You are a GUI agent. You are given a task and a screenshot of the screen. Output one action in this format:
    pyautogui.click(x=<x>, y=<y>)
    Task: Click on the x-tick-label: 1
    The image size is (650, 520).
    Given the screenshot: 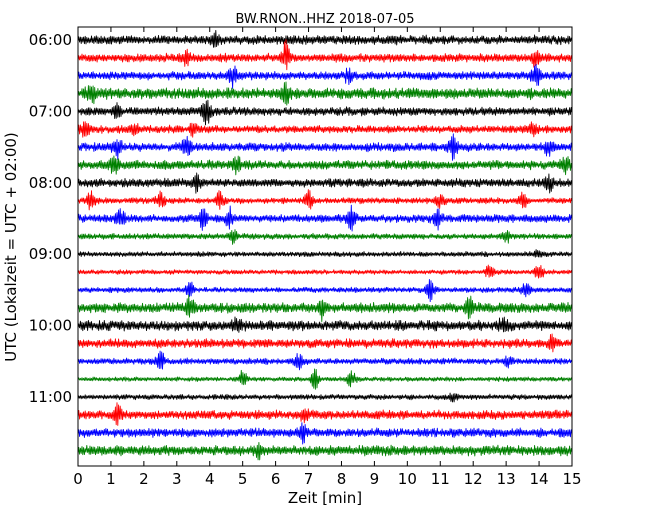 What is the action you would take?
    pyautogui.click(x=111, y=479)
    